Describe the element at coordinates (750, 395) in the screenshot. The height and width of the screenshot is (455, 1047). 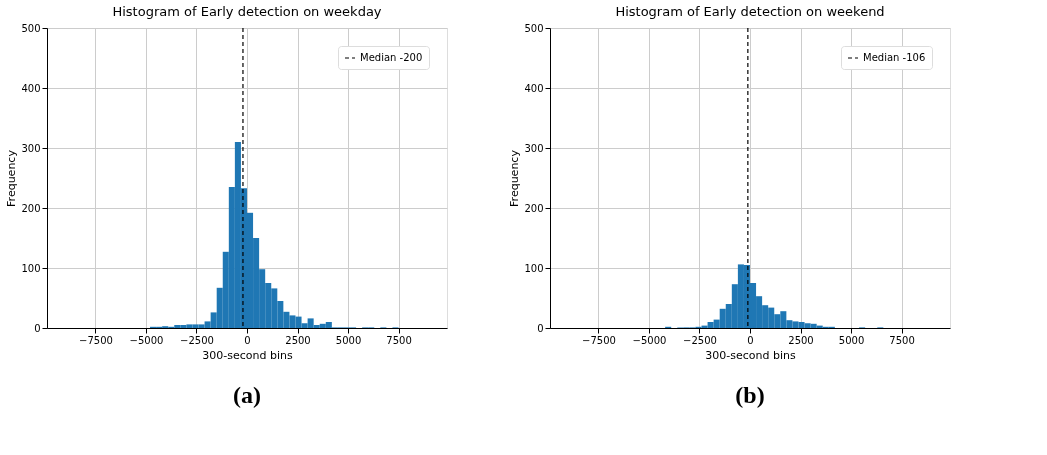
I see `text: (b)` at that location.